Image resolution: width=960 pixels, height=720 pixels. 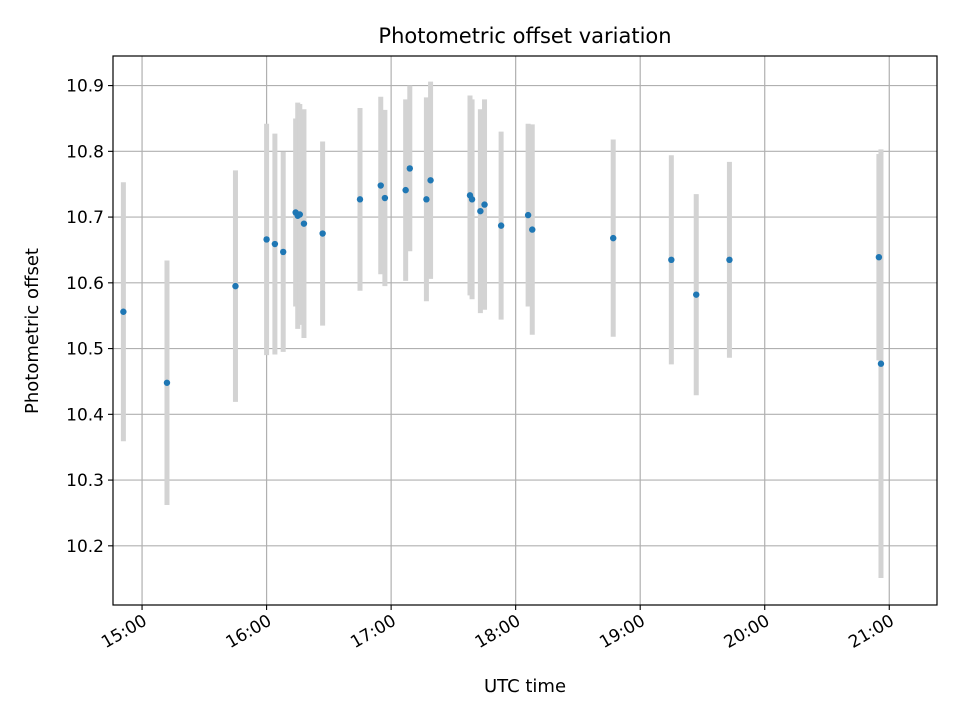 I want to click on y-tick-label: 10.2, so click(x=85, y=547).